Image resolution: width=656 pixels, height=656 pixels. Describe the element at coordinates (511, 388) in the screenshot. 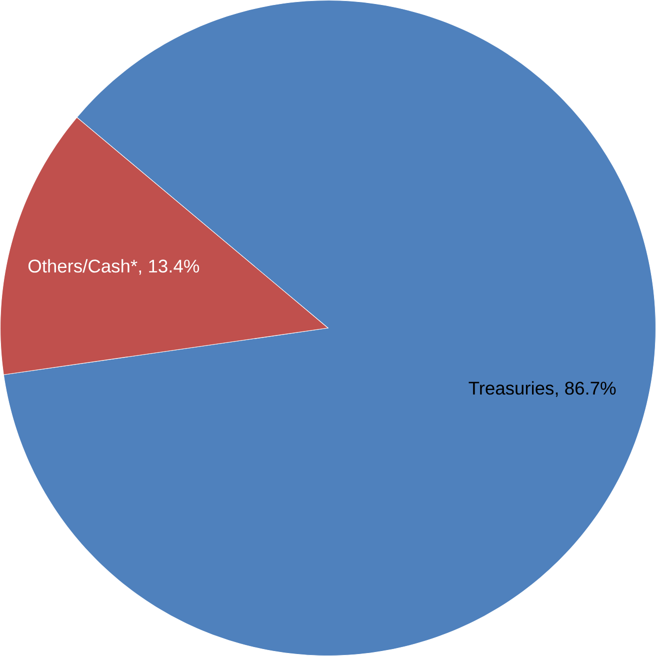

I see `slice-label: Treasuries` at that location.